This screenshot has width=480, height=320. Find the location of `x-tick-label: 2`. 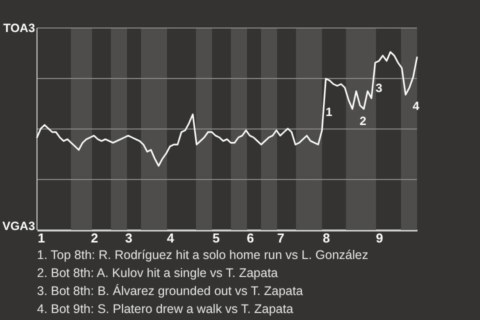

x-tick-label: 2 is located at coordinates (94, 238).